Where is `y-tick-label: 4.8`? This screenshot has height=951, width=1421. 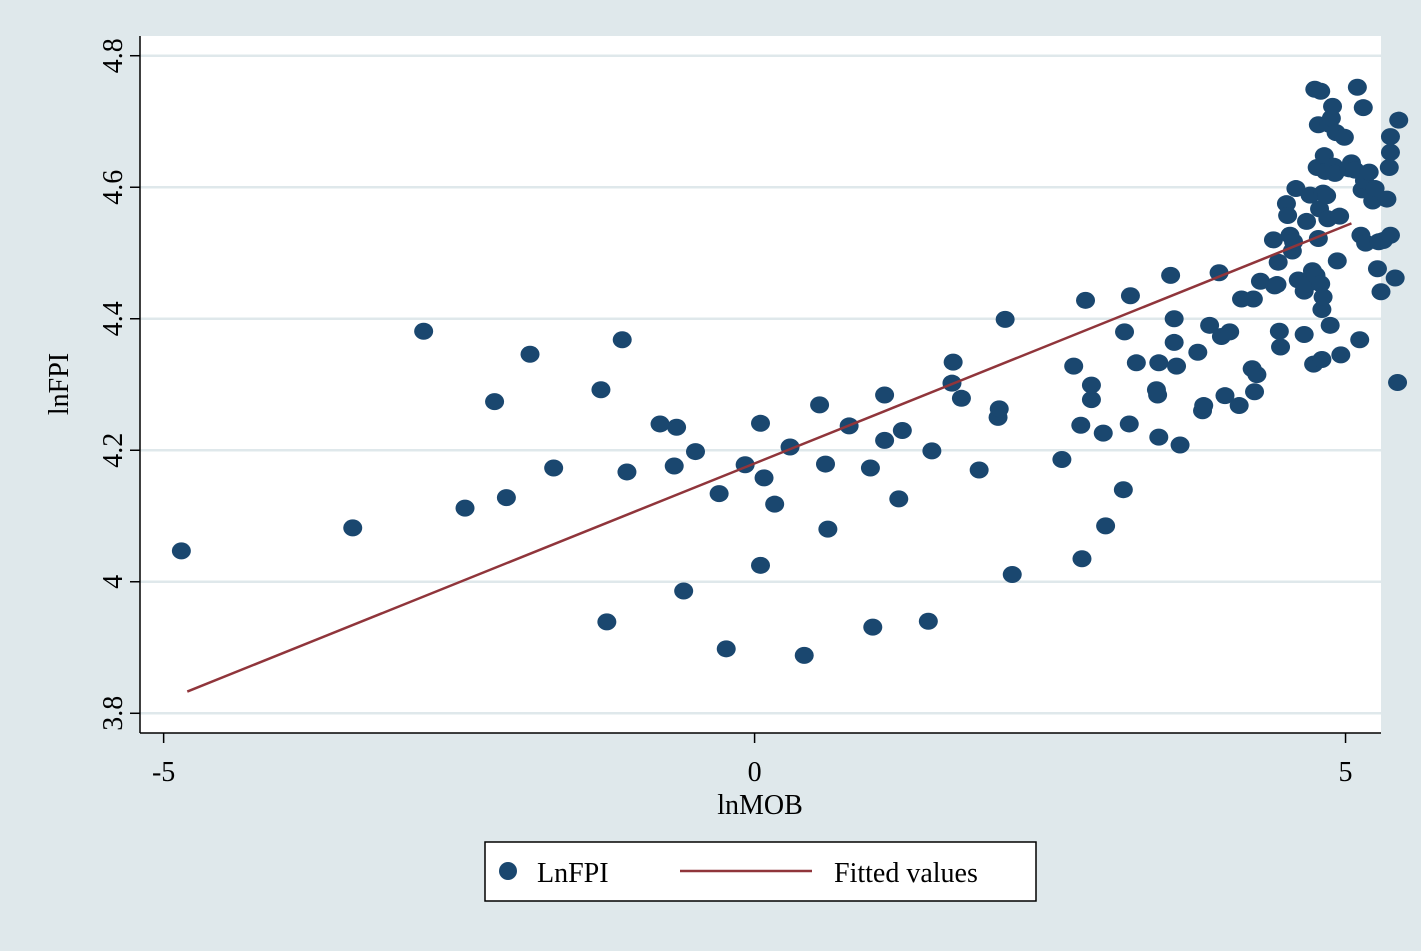
y-tick-label: 4.8 is located at coordinates (113, 55).